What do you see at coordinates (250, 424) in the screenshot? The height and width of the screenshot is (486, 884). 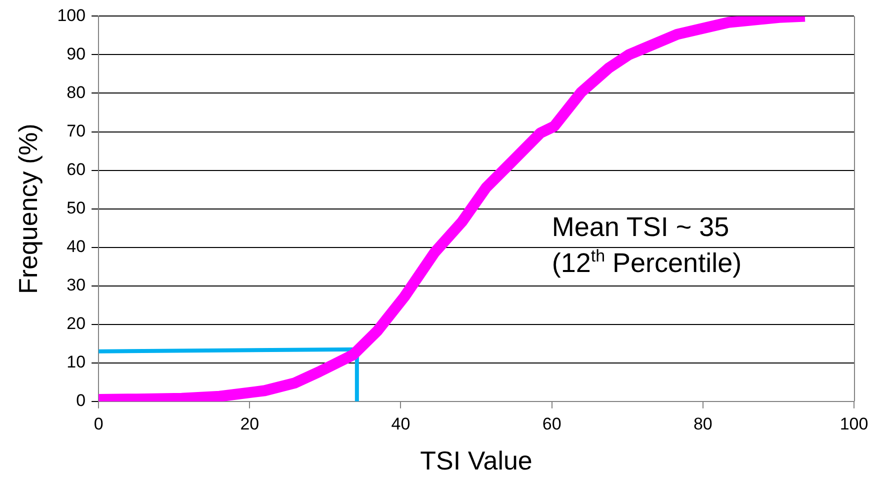 I see `x-tick-label: 20` at bounding box center [250, 424].